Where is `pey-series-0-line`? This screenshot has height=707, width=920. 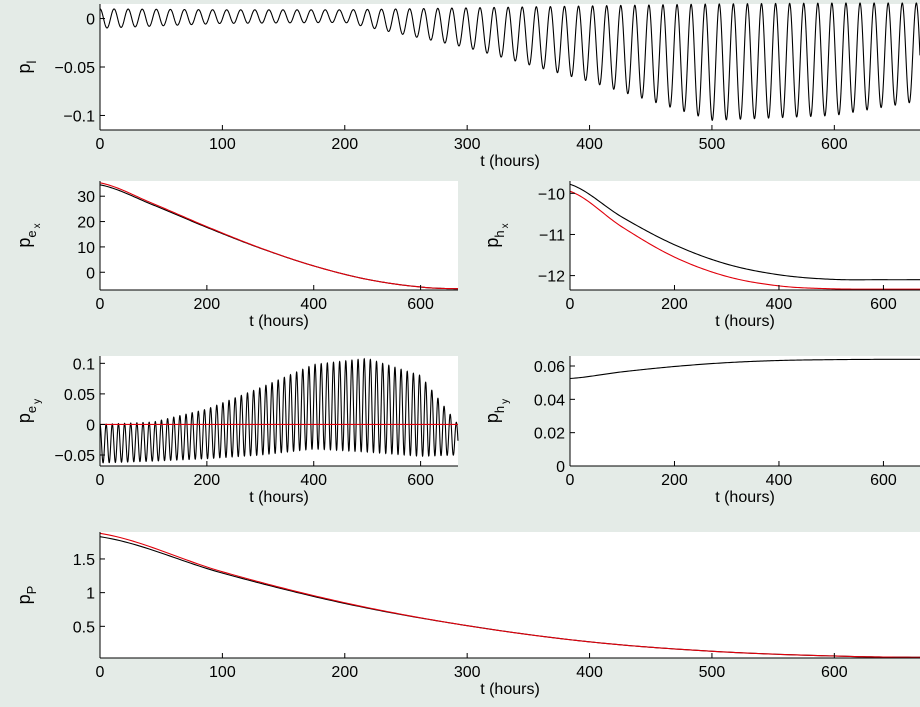 pey-series-0-line is located at coordinates (279, 410).